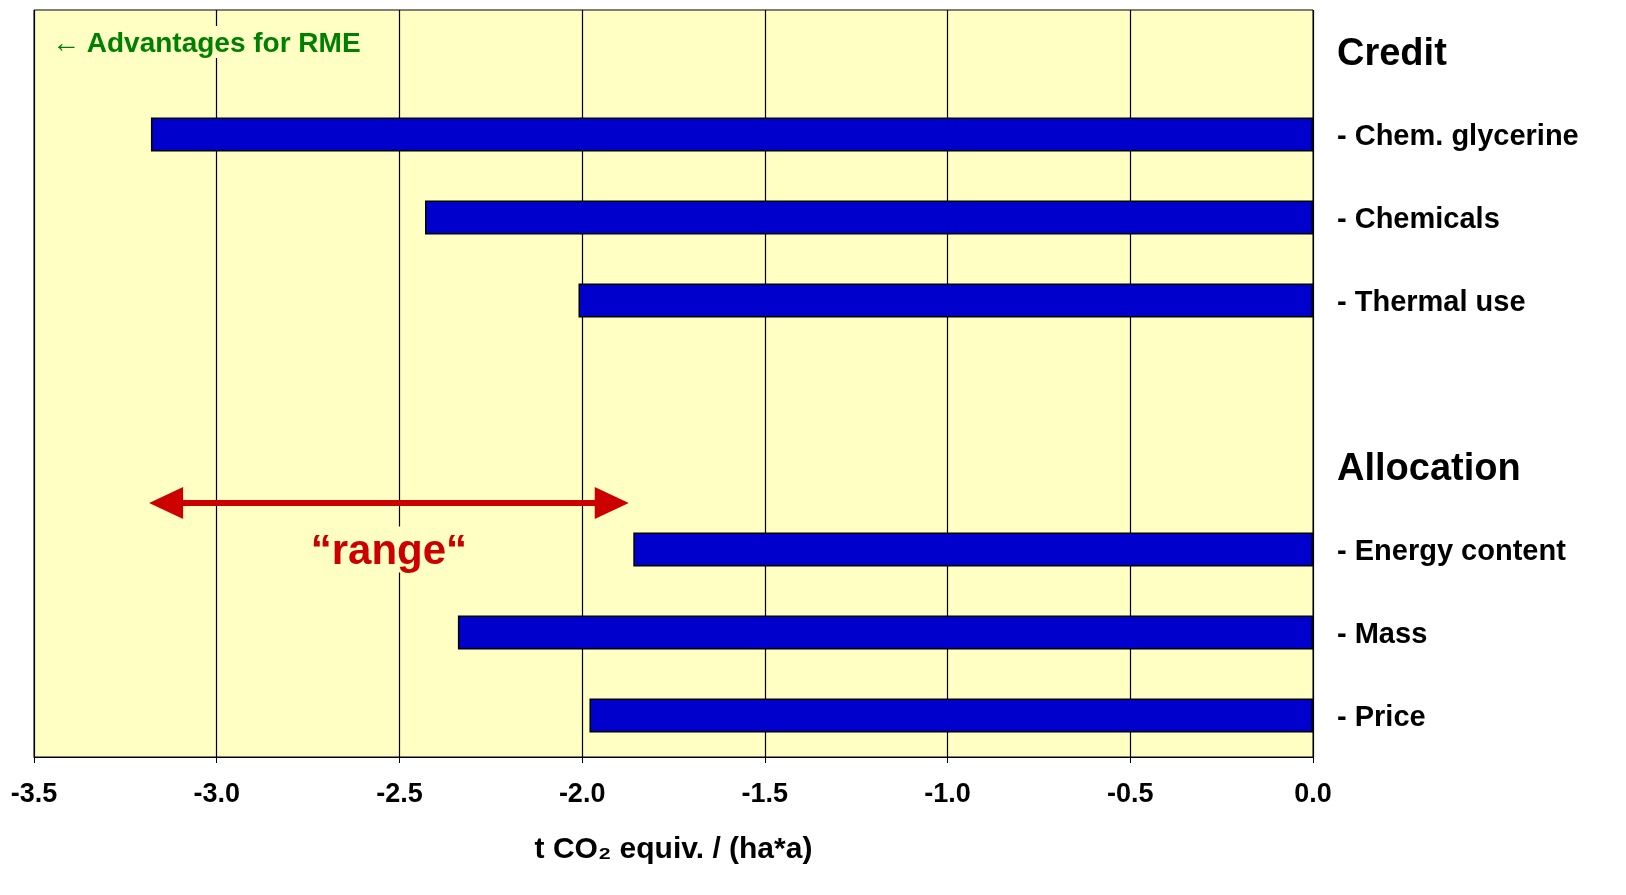  What do you see at coordinates (582, 792) in the screenshot?
I see `x-tick-label: -2.0` at bounding box center [582, 792].